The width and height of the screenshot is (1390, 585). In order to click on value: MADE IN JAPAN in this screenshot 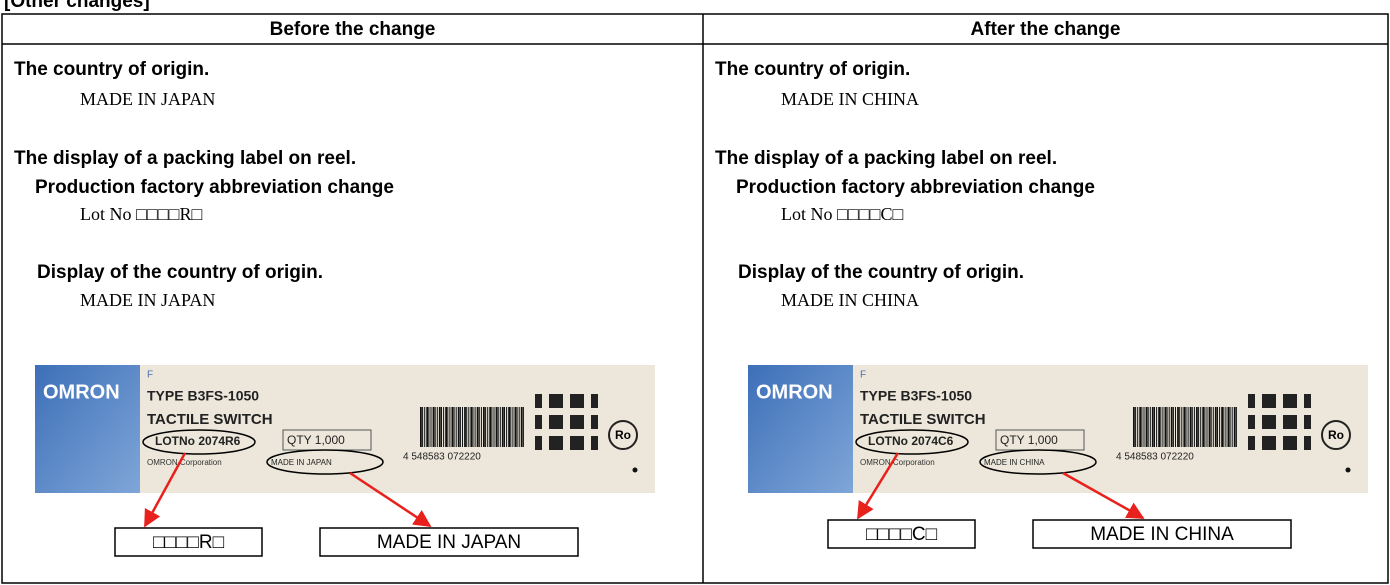, I will do `click(147, 300)`.